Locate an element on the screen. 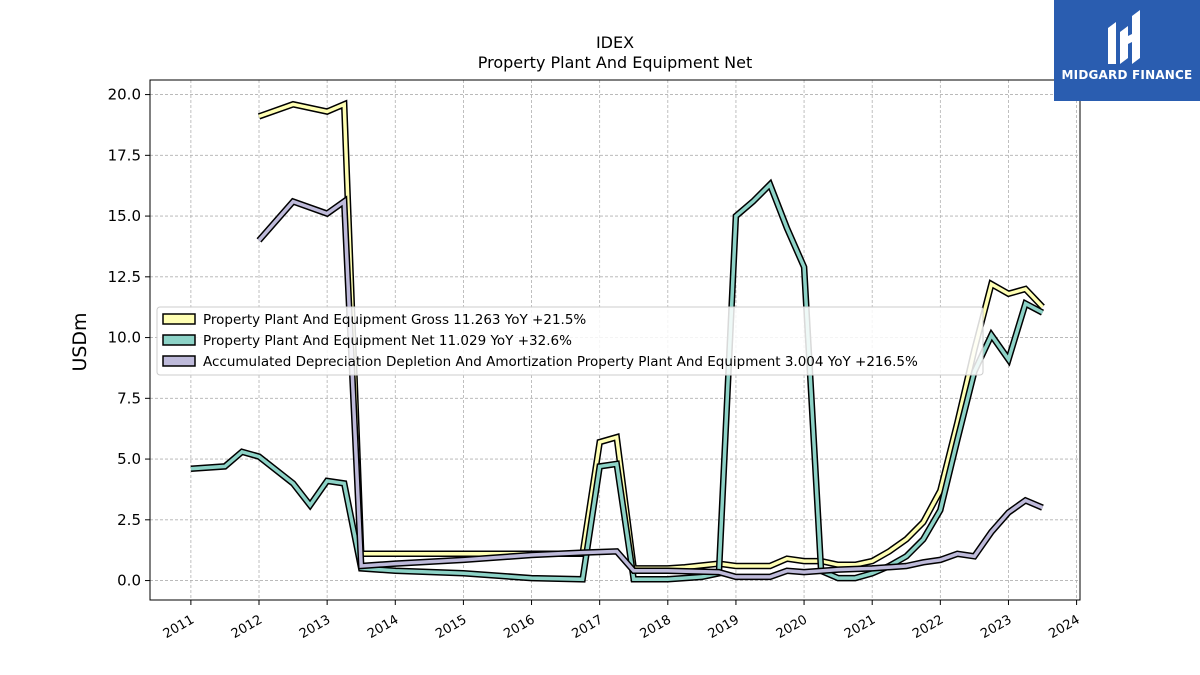 This screenshot has height=675, width=1200. y-tick-label: 17.5 is located at coordinates (124, 155).